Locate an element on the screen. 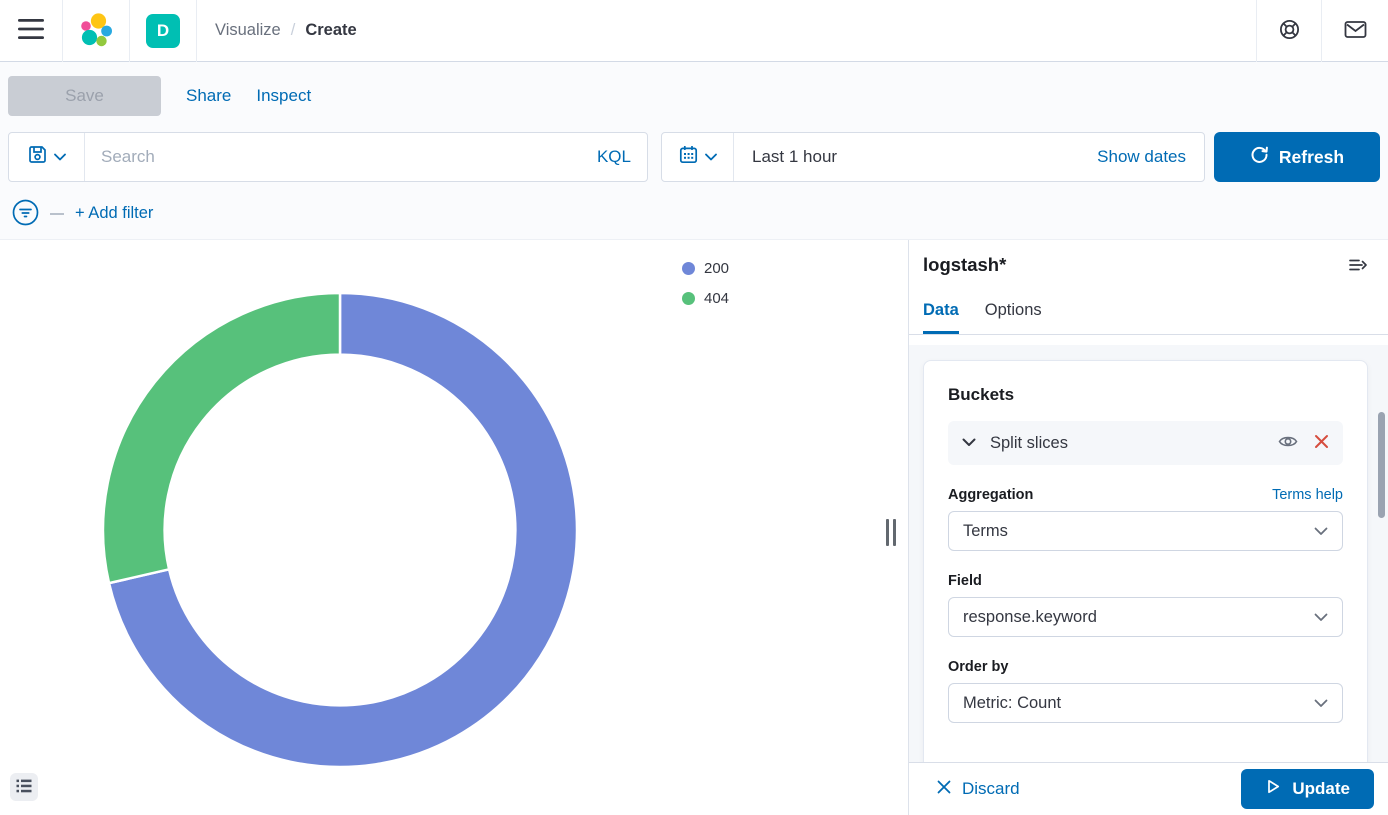 This screenshot has width=1388, height=815. filter-options-button is located at coordinates (25, 214).